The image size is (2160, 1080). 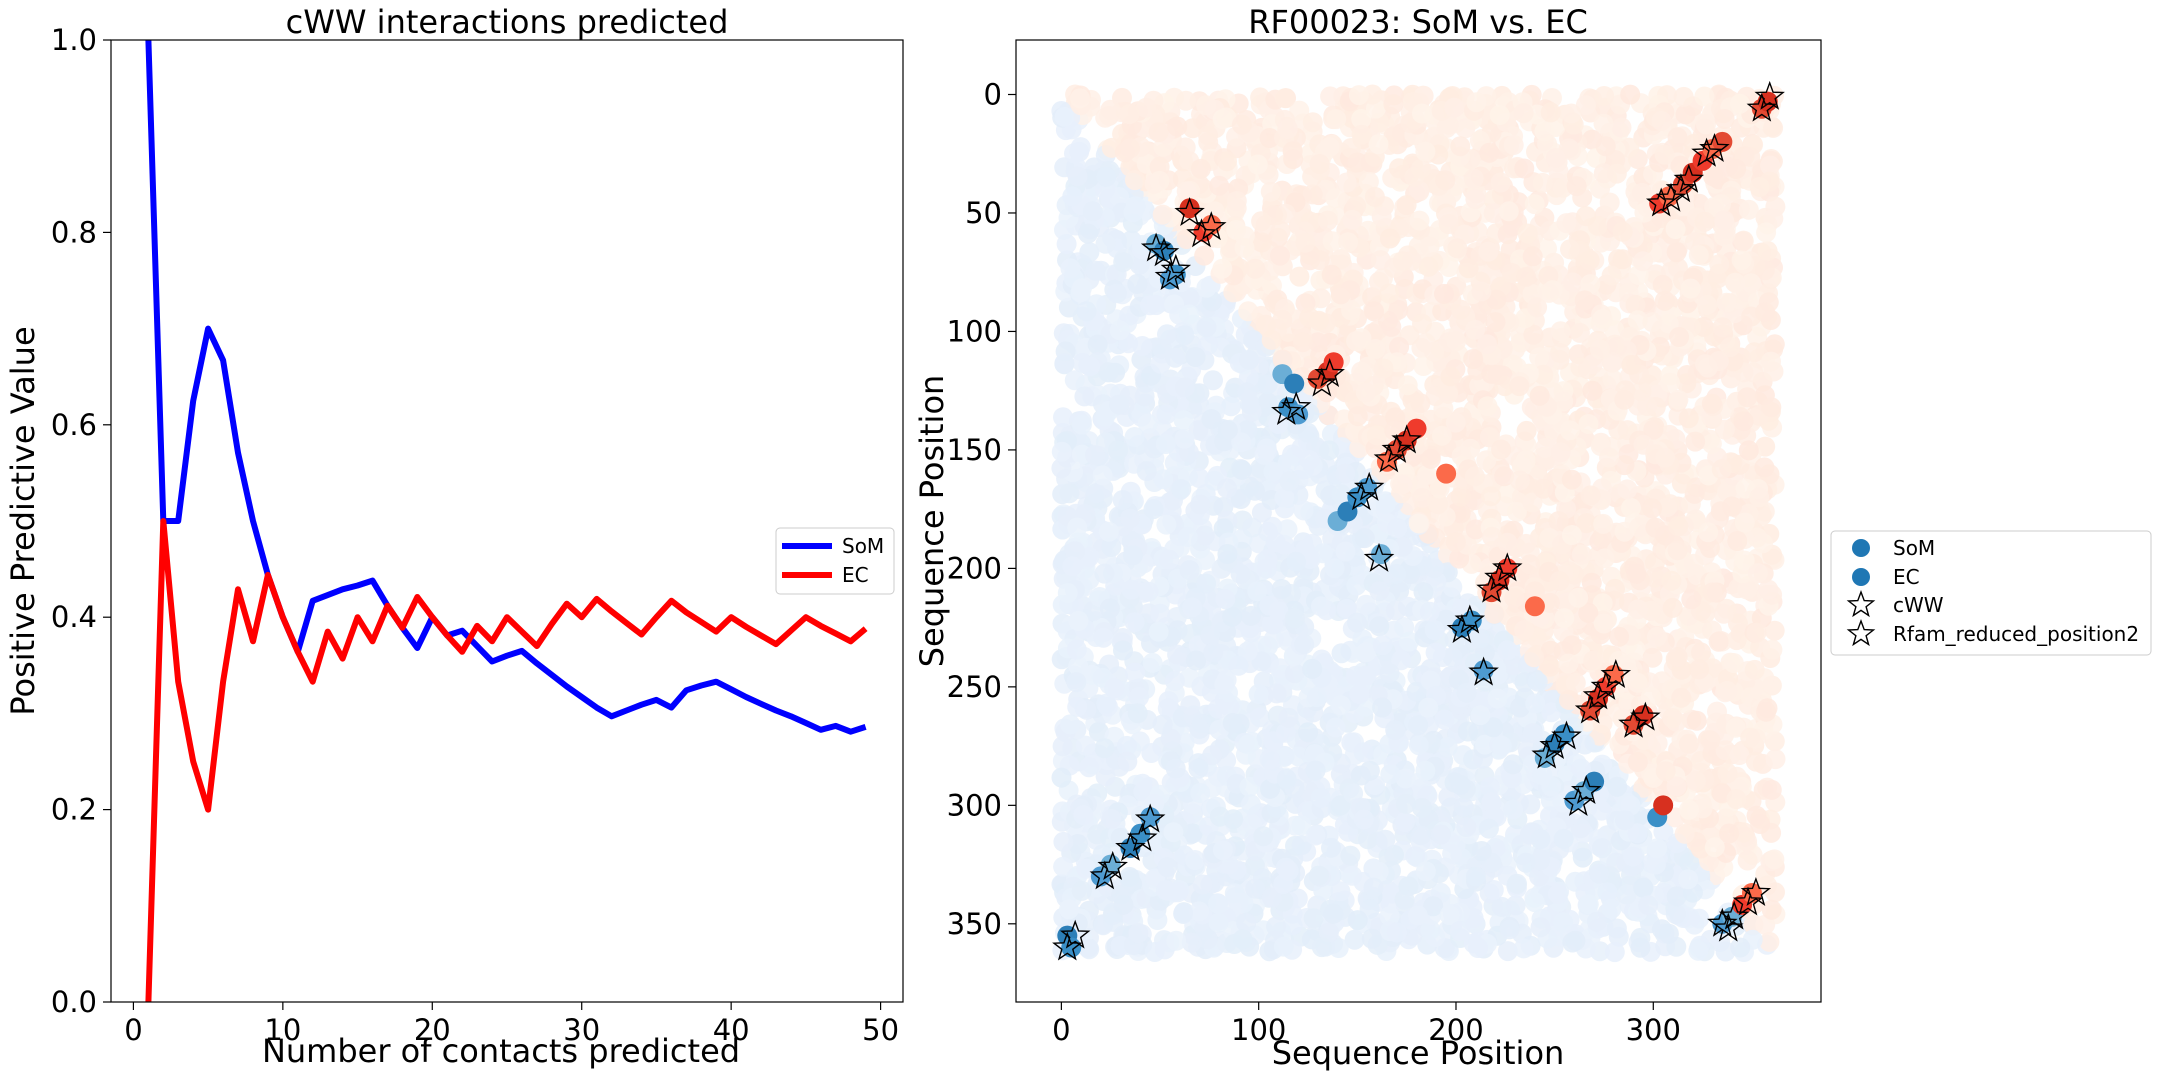 What do you see at coordinates (501, 1051) in the screenshot?
I see `left-x-axis-label: Number of contacts predicted` at bounding box center [501, 1051].